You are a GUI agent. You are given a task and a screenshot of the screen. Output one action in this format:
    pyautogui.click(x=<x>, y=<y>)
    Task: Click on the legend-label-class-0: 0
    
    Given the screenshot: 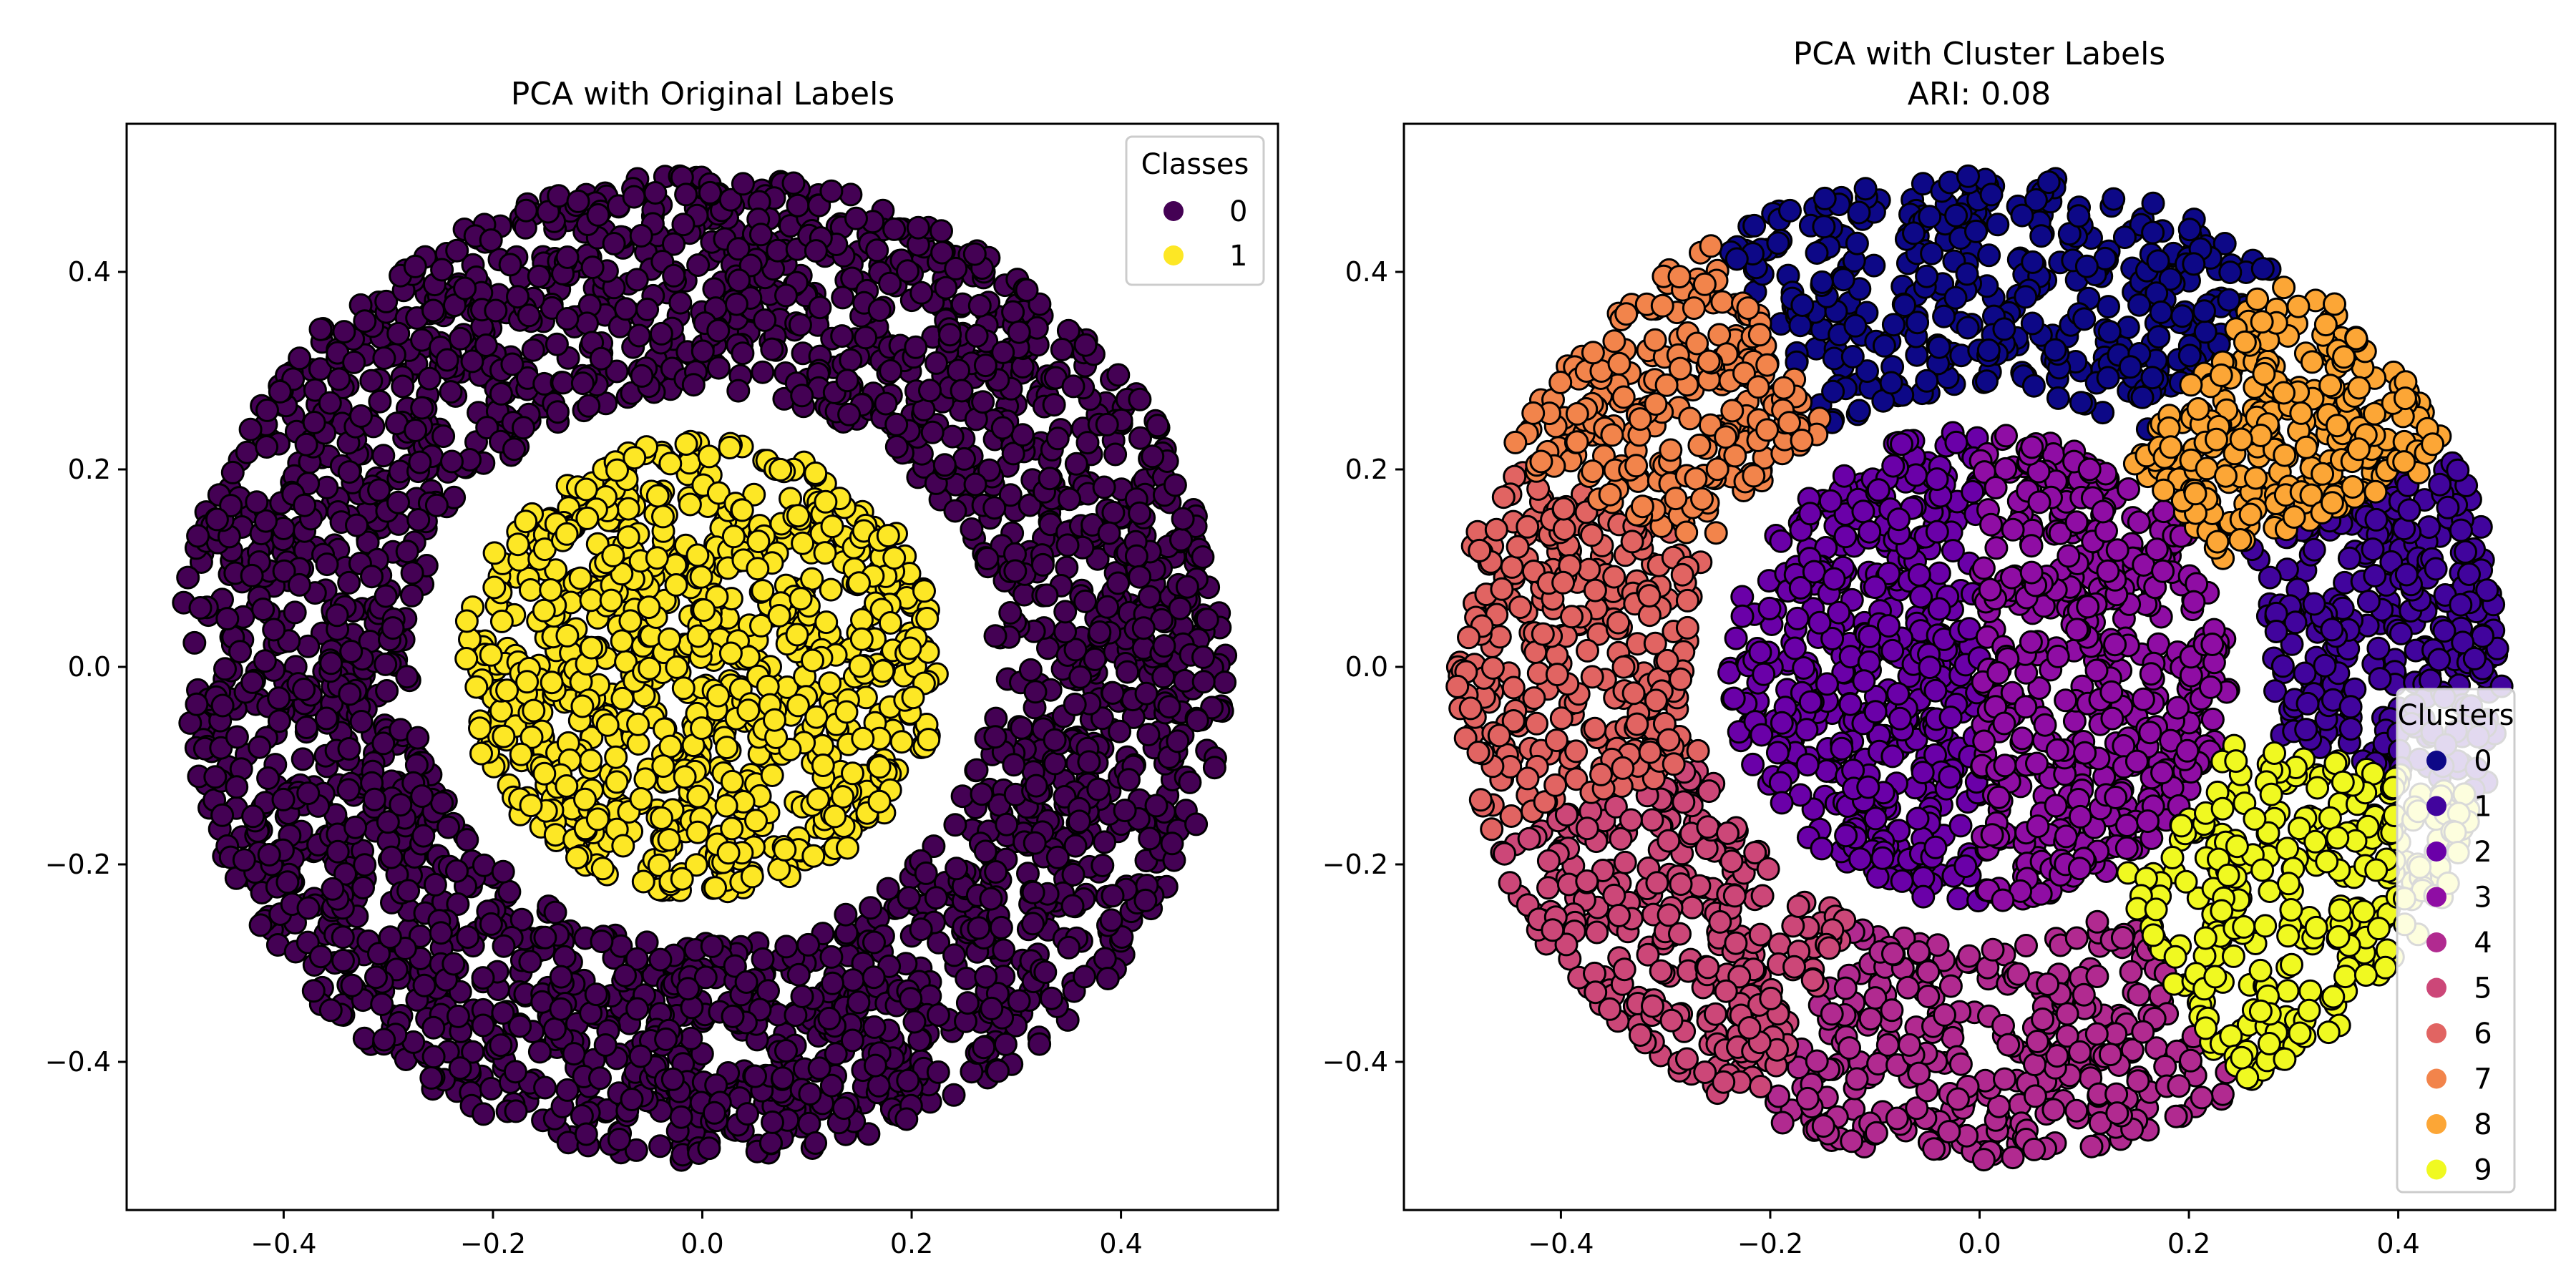 What is the action you would take?
    pyautogui.click(x=1238, y=211)
    